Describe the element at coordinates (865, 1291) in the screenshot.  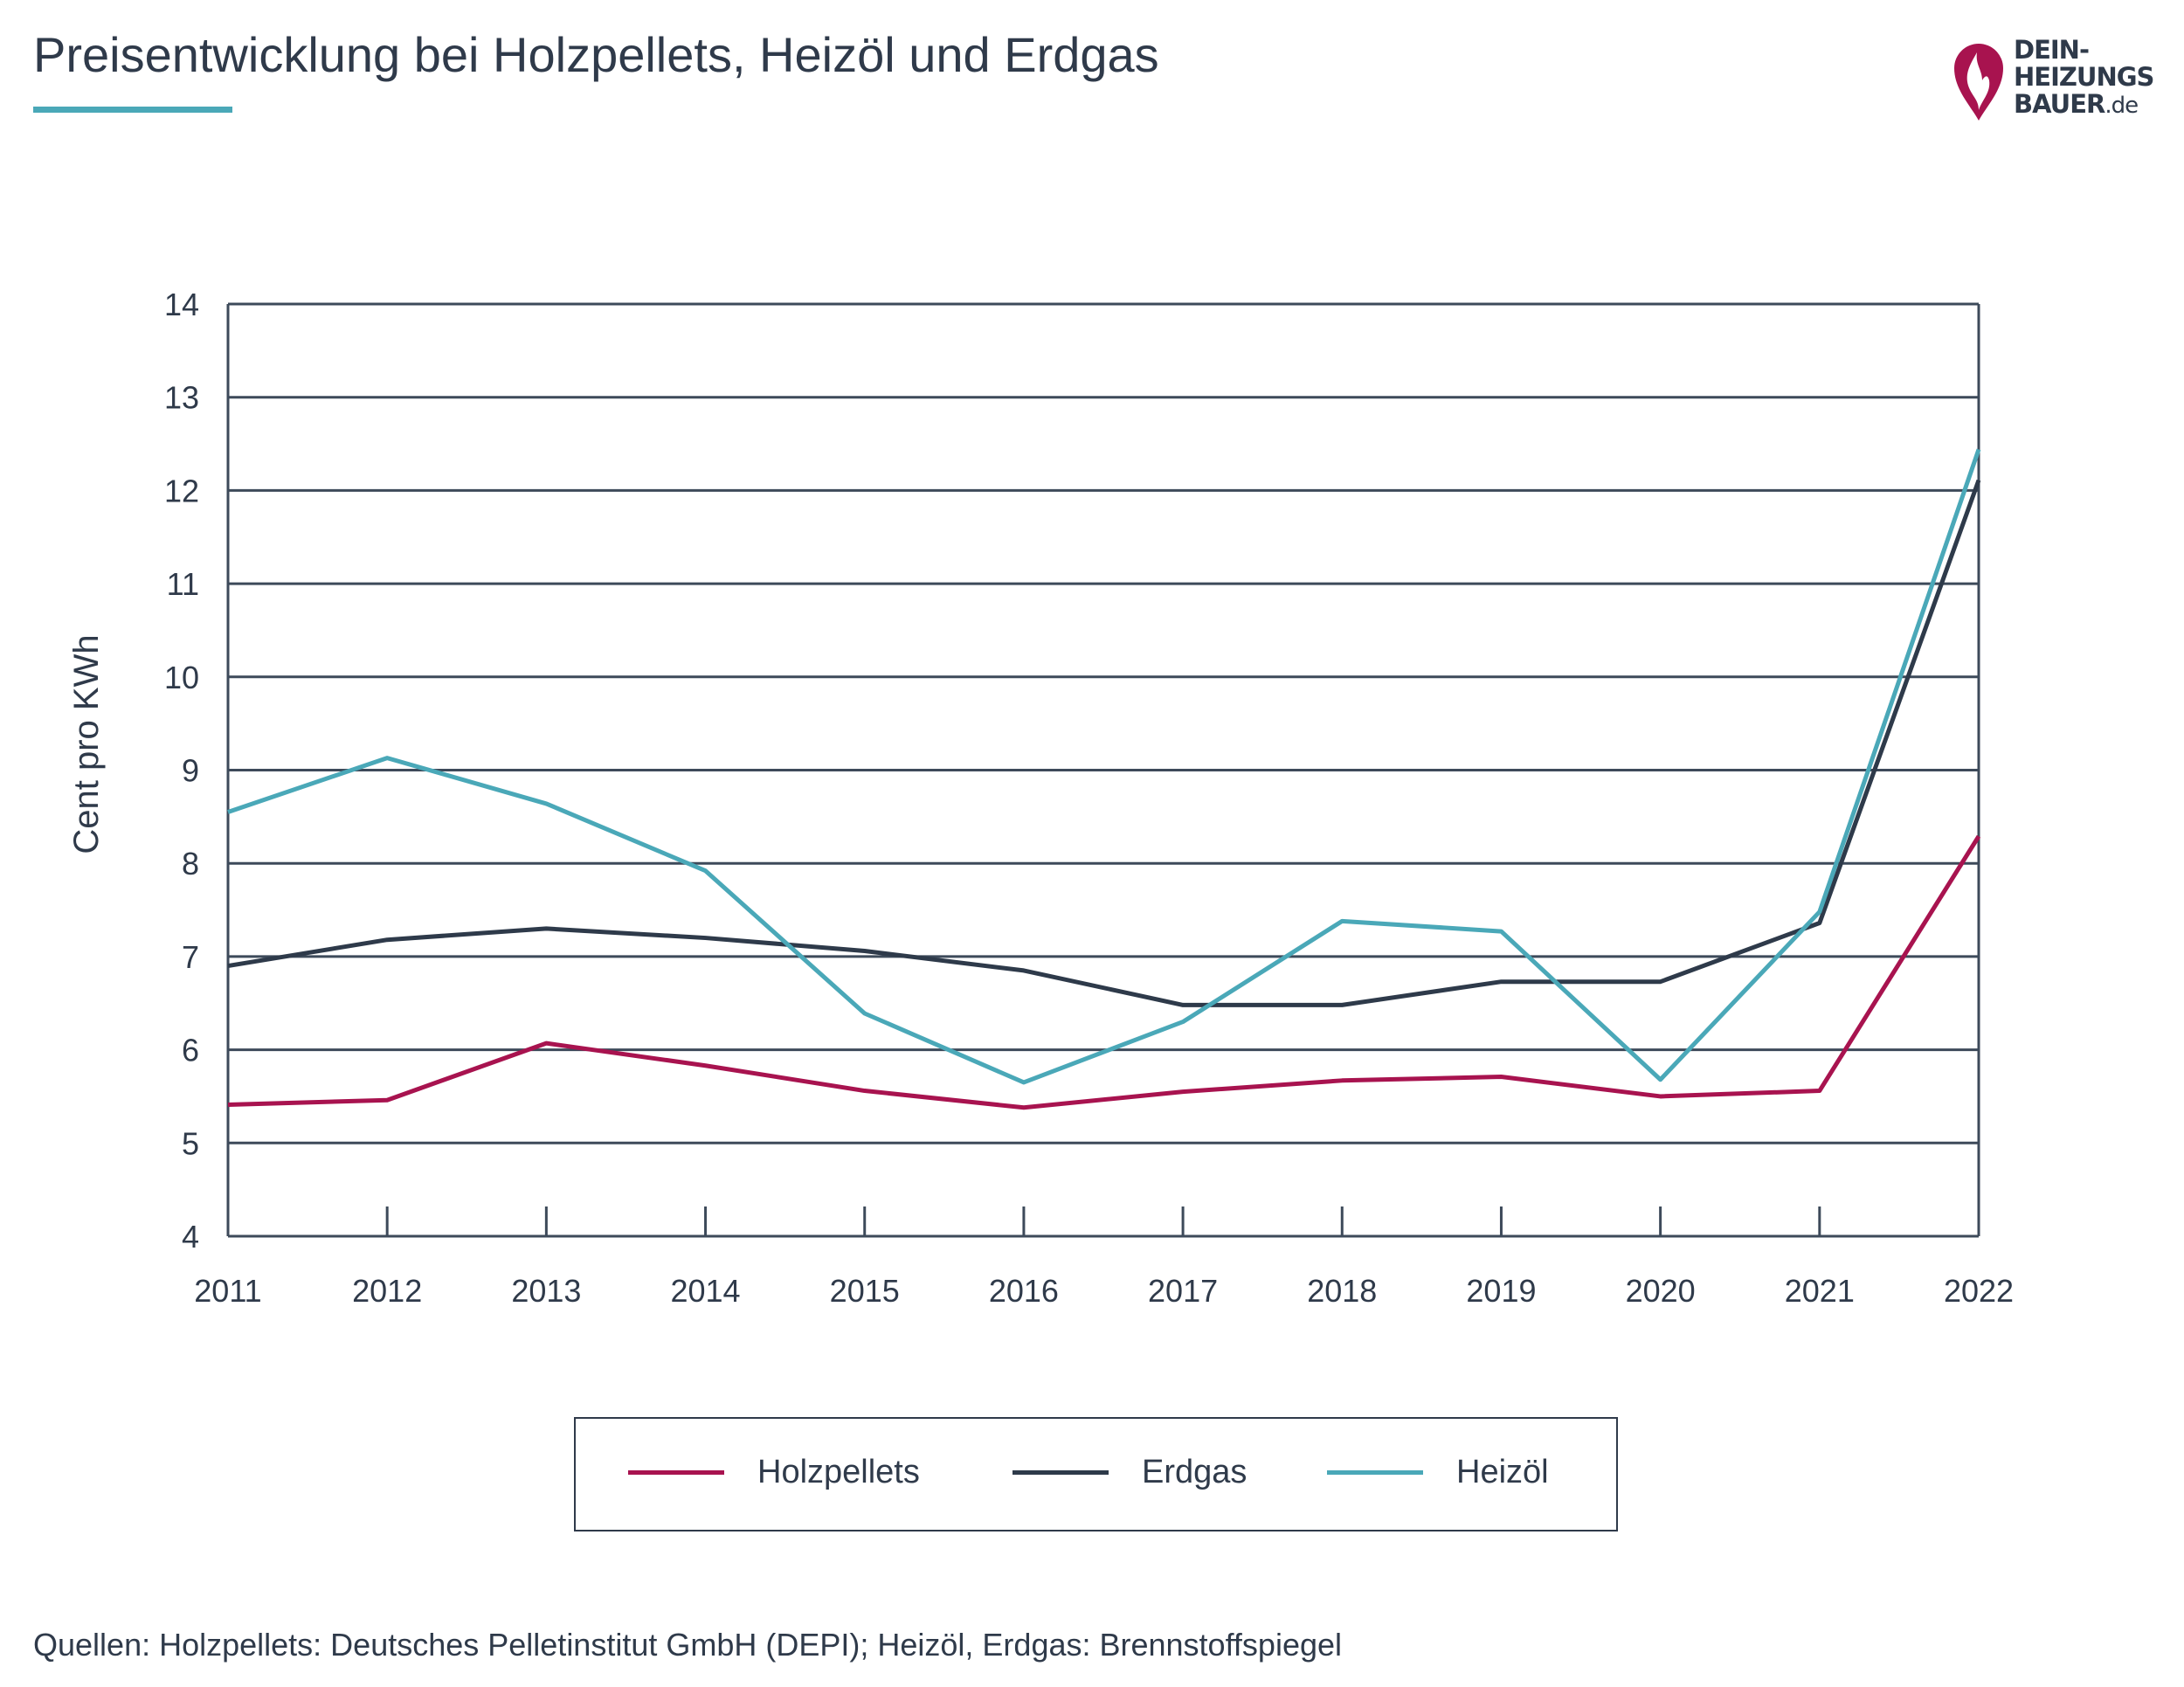
I see `x-tick-label: 2015` at that location.